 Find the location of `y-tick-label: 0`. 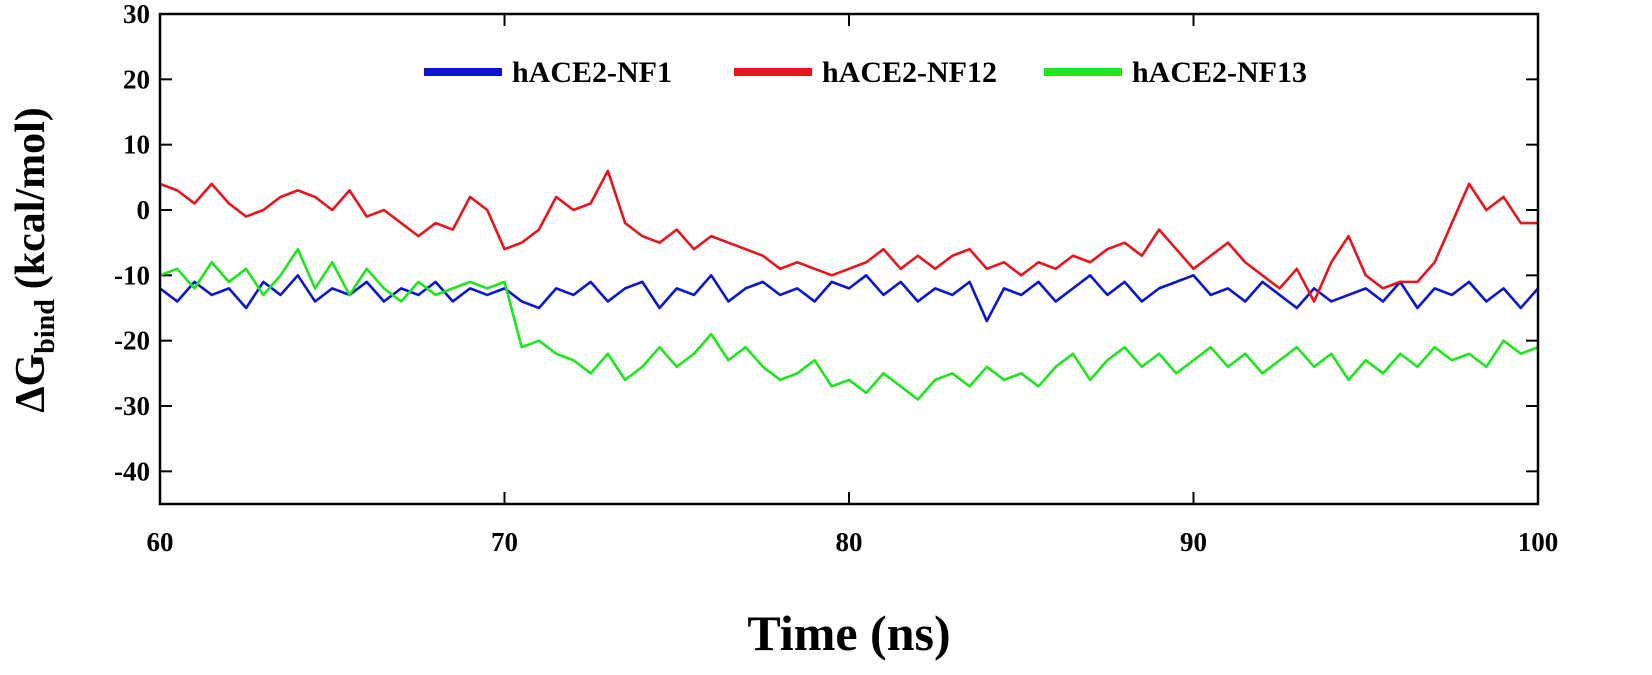

y-tick-label: 0 is located at coordinates (144, 210).